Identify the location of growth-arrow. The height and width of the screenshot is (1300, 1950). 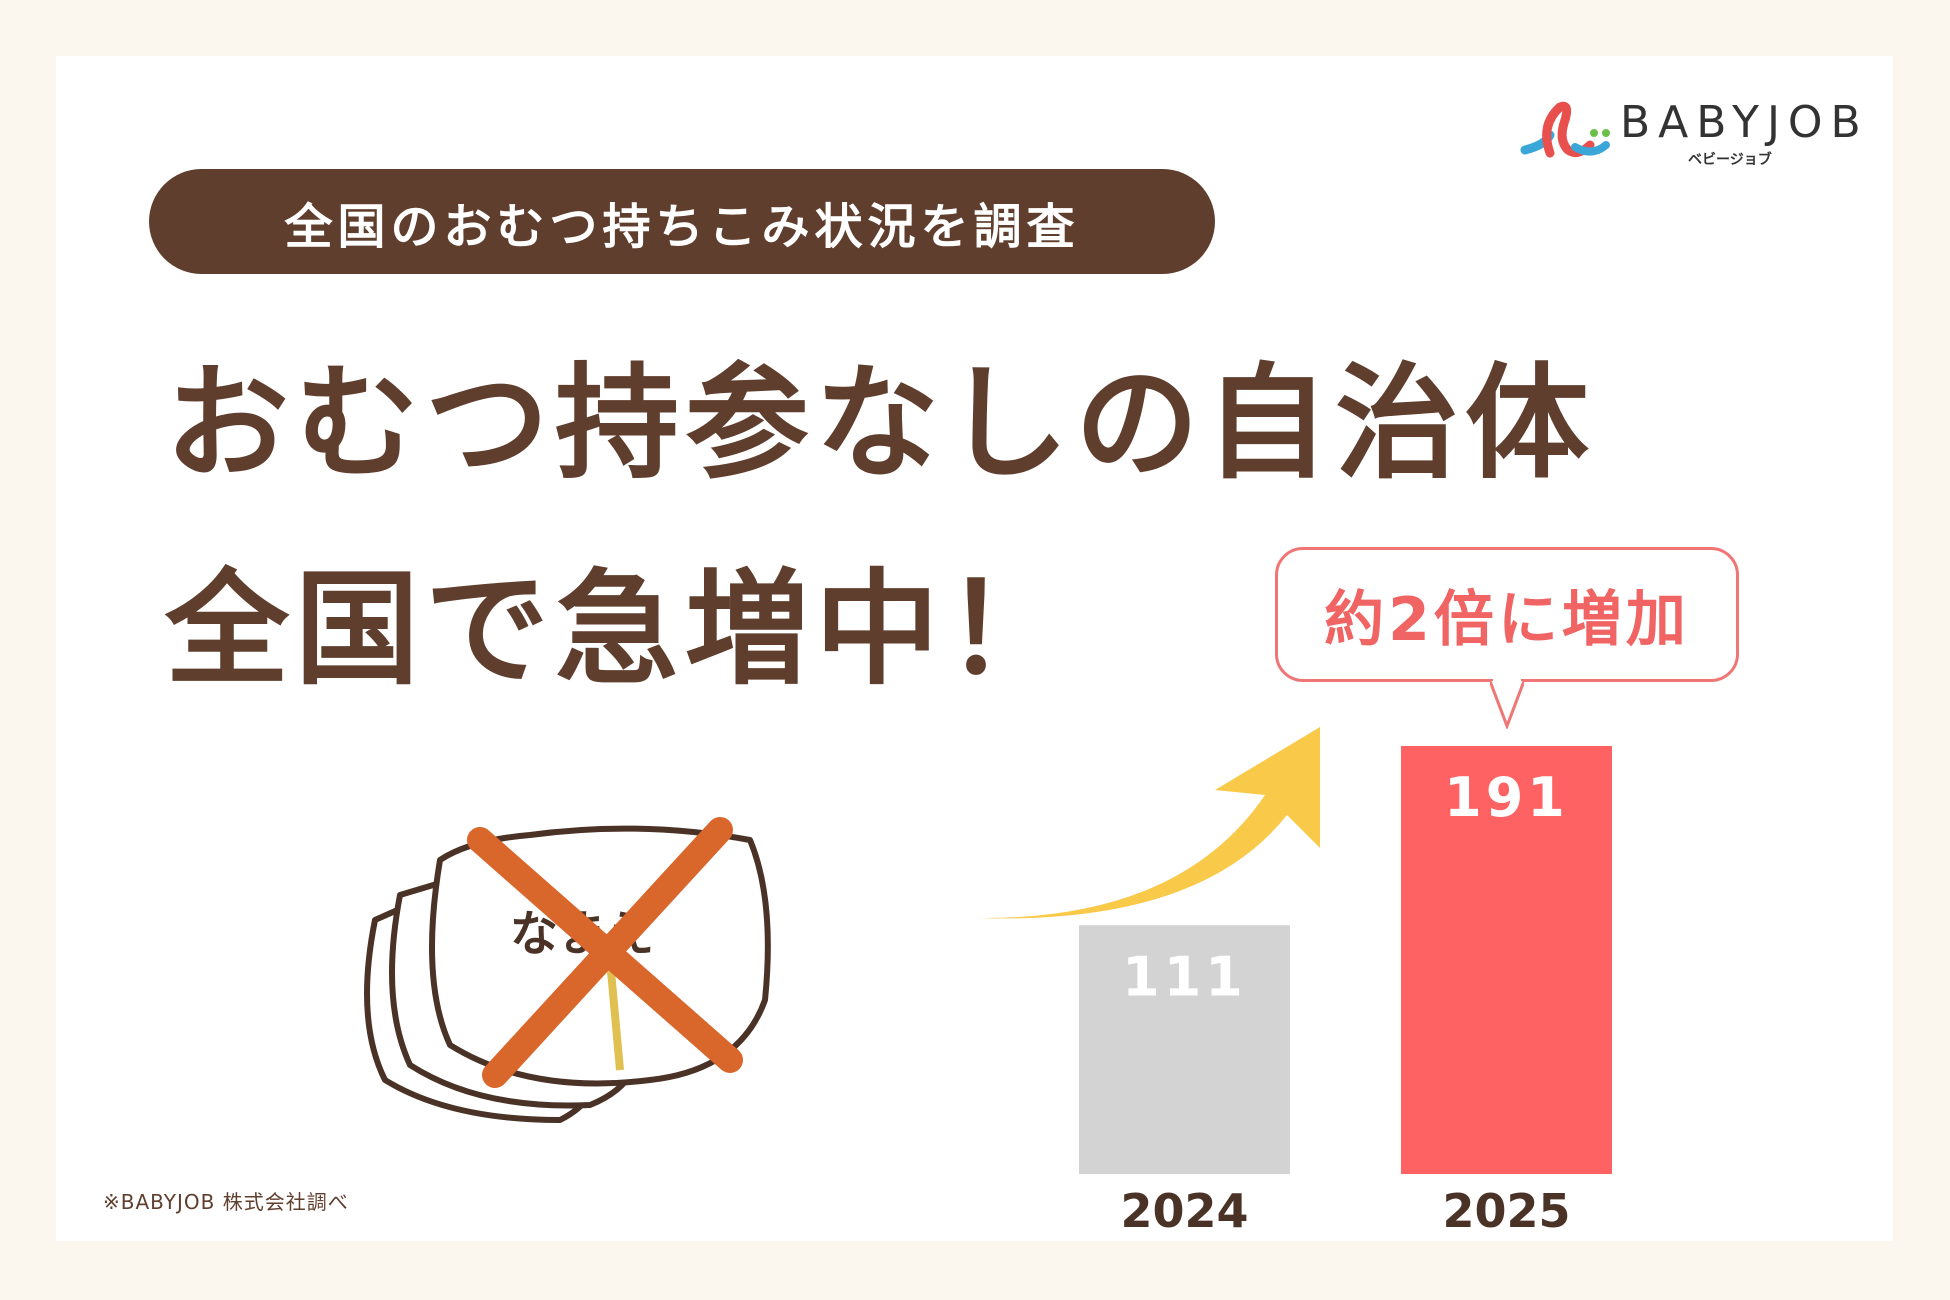
(1149, 823).